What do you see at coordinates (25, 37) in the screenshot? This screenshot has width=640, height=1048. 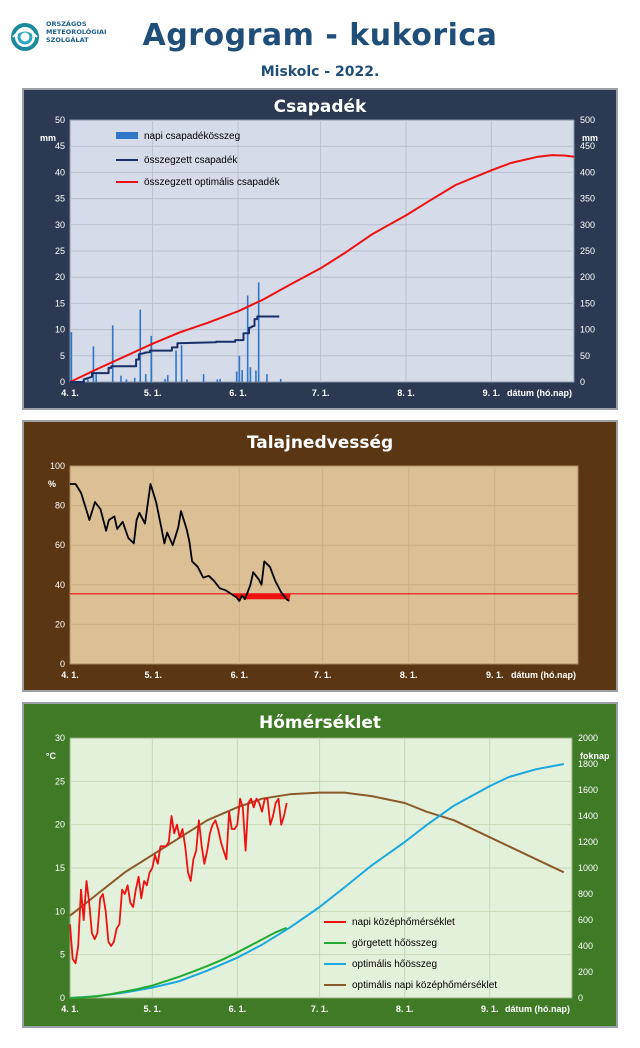 I see `logo-swirl-icon` at bounding box center [25, 37].